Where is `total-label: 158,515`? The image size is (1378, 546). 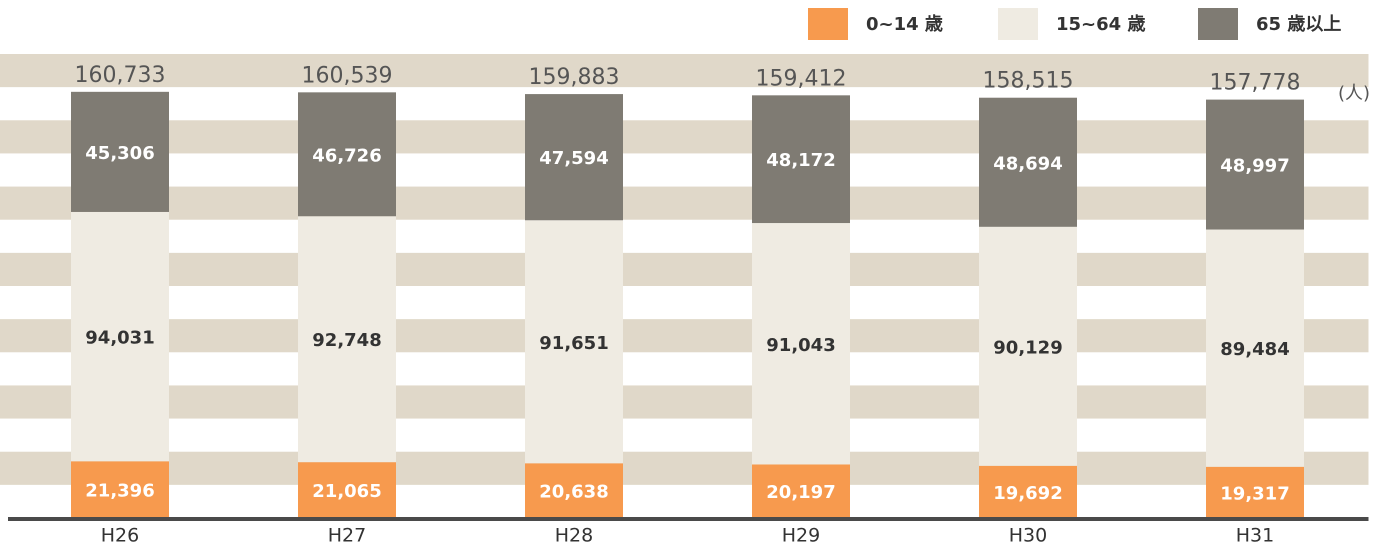 total-label: 158,515 is located at coordinates (1028, 81).